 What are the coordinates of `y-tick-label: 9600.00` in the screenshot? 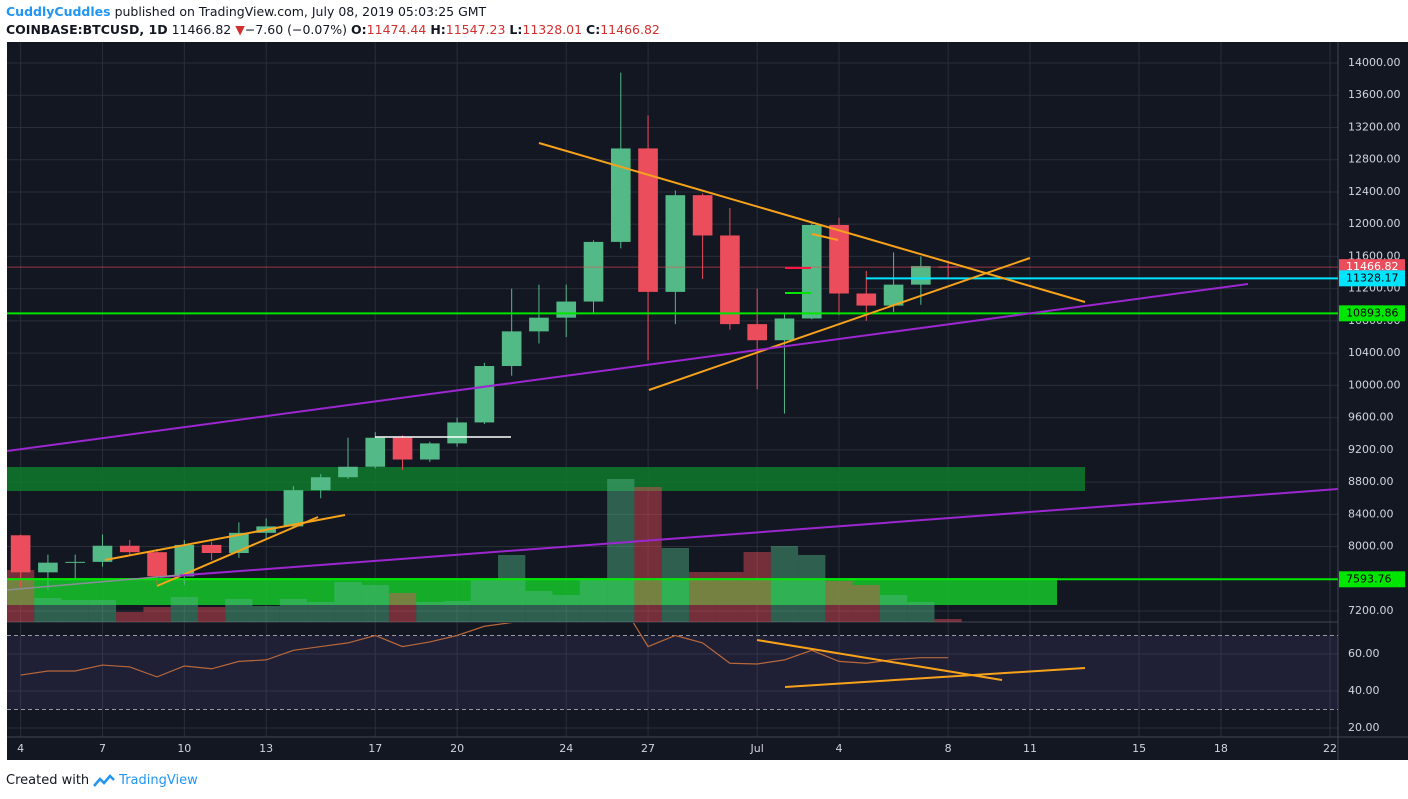 It's located at (1371, 417).